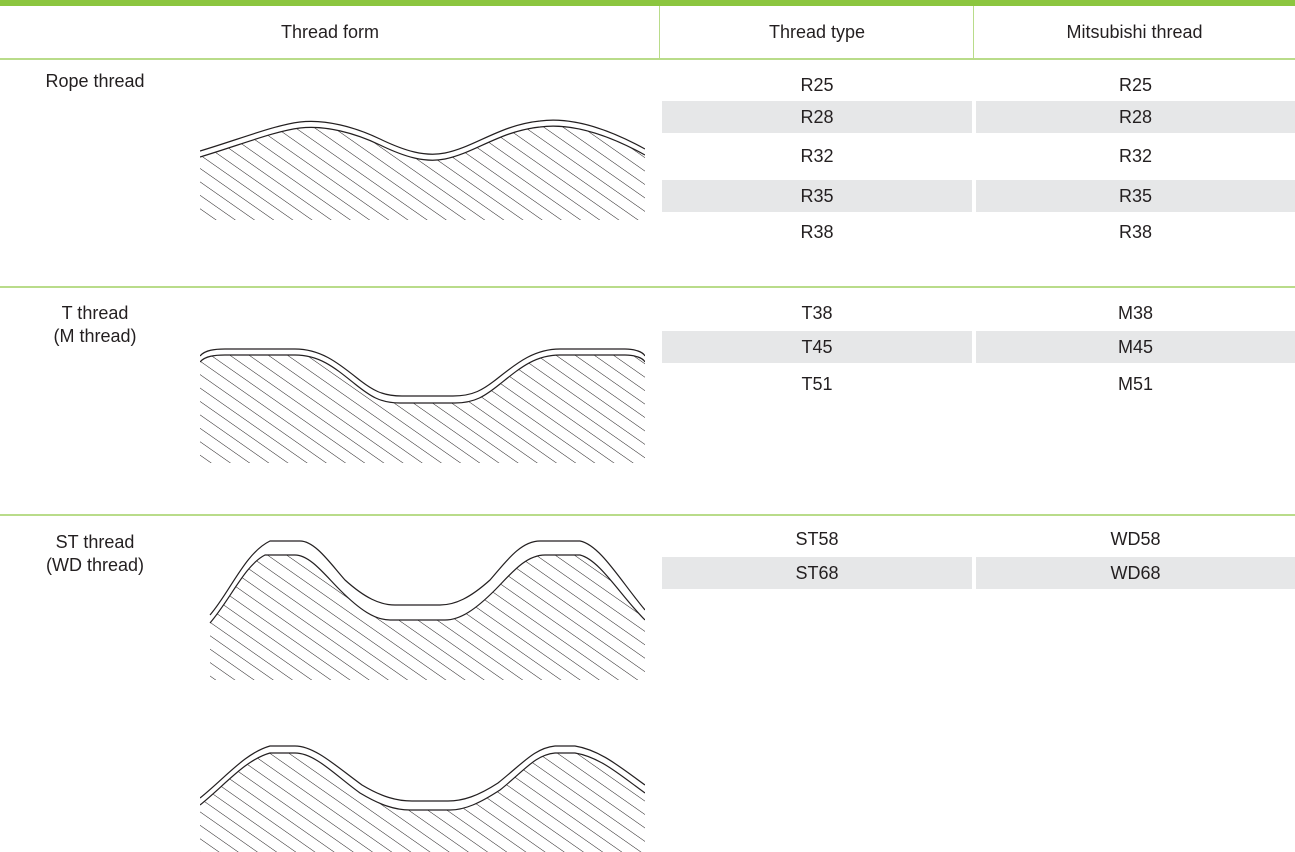 The image size is (1295, 852). Describe the element at coordinates (95, 325) in the screenshot. I see `section-label-t-thread: T thread (M thread)` at that location.